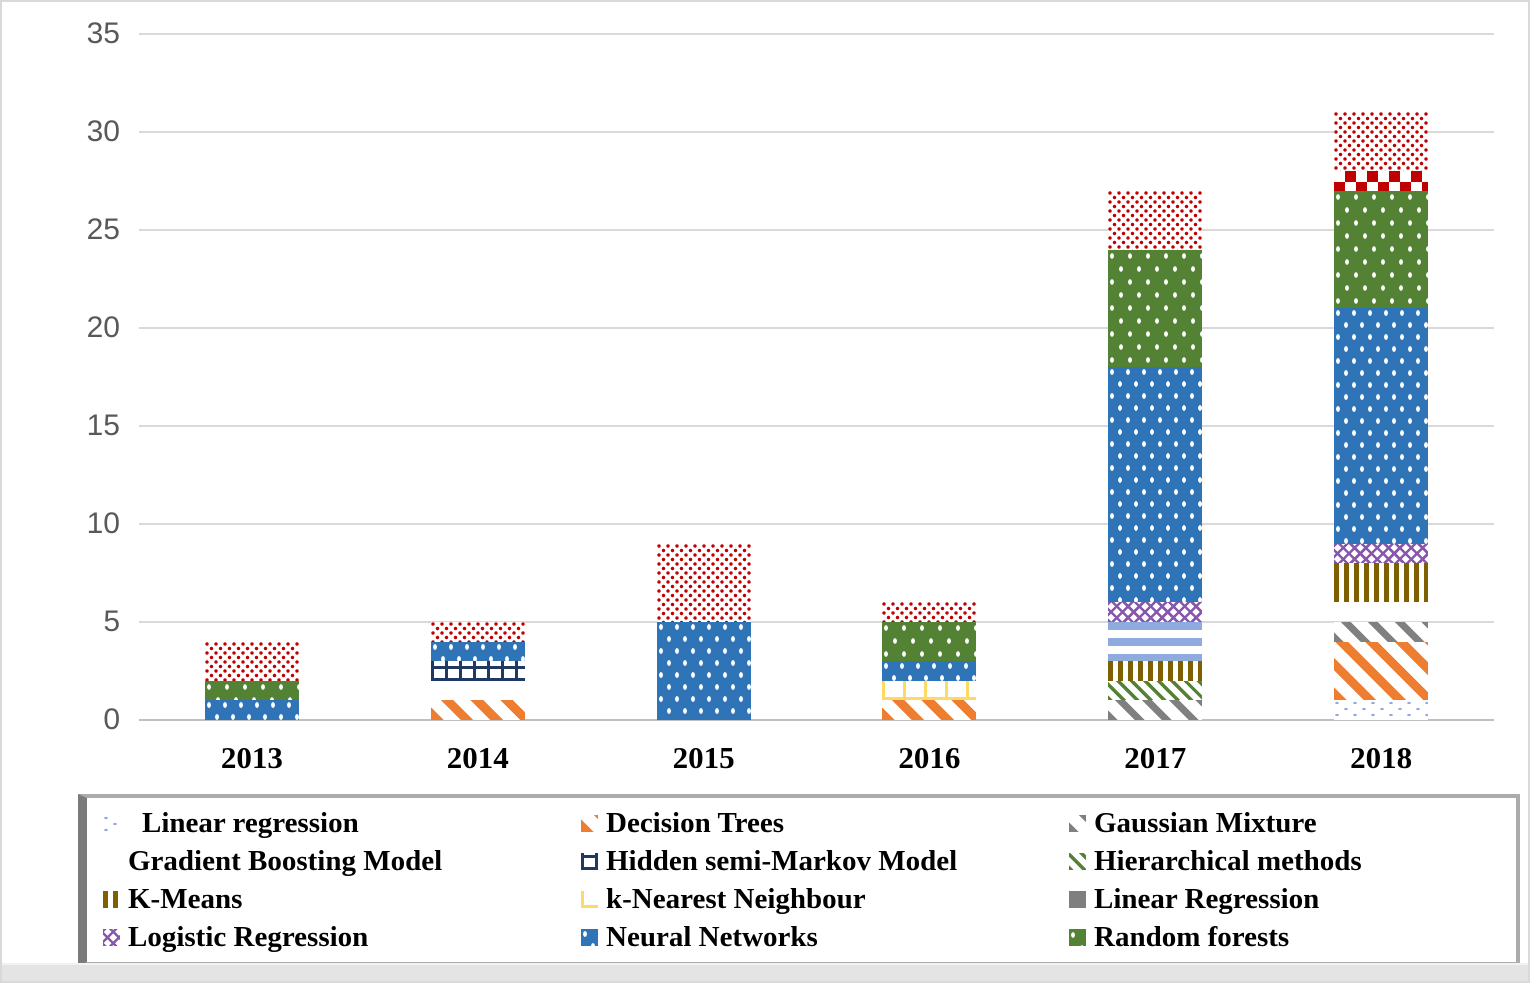 This screenshot has height=983, width=1530. Describe the element at coordinates (1155, 612) in the screenshot. I see `bar-segment-2017-logistic_regression` at that location.